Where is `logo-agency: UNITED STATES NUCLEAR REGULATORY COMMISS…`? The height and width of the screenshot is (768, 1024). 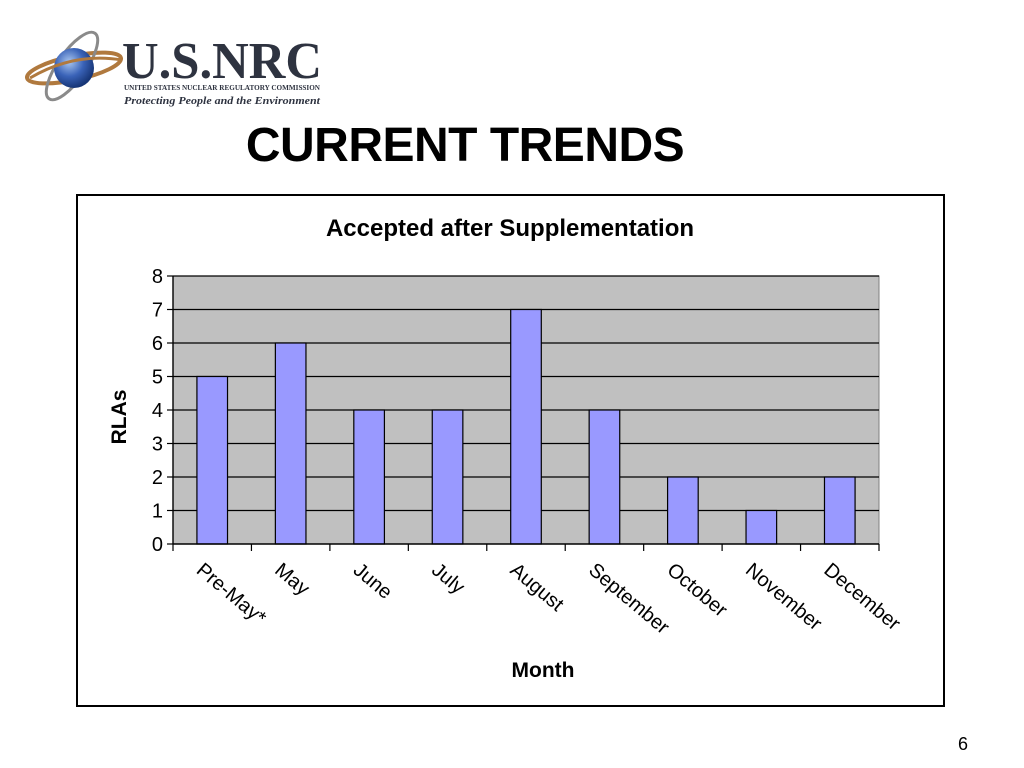
logo-agency: UNITED STATES NUCLEAR REGULATORY COMMISS… is located at coordinates (222, 87).